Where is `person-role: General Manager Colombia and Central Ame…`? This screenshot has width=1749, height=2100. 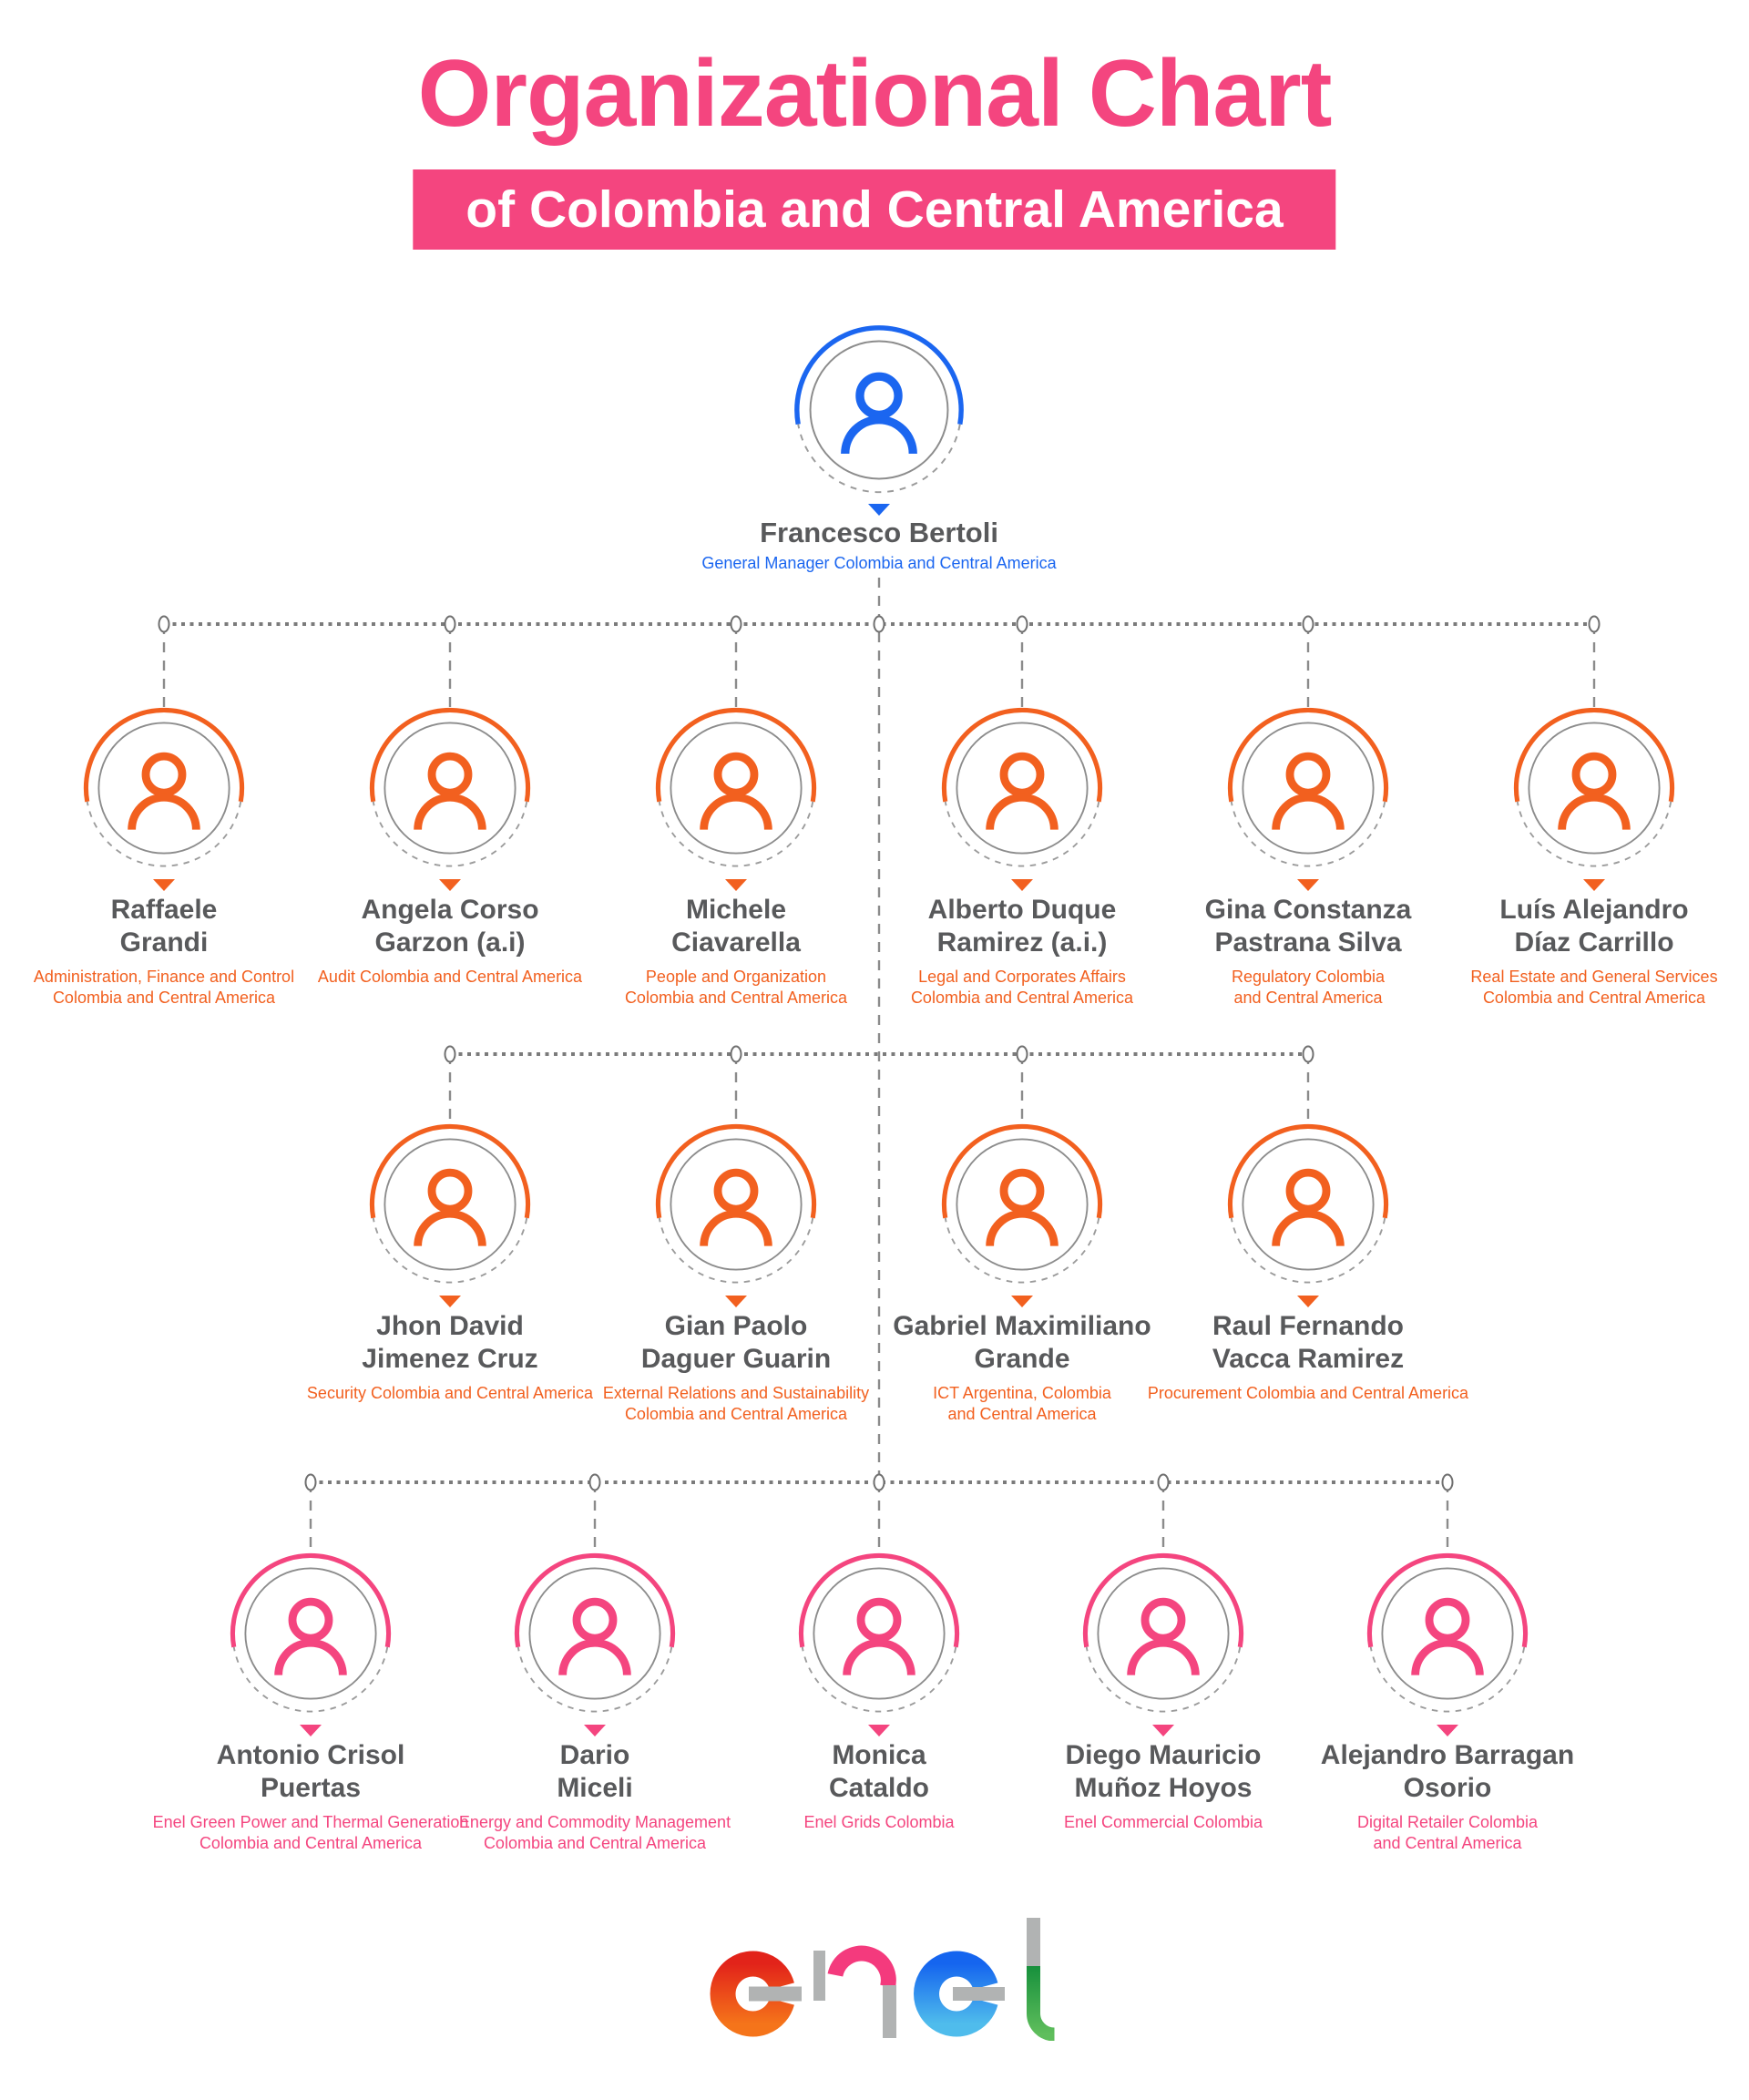 person-role: General Manager Colombia and Central Ame… is located at coordinates (879, 563).